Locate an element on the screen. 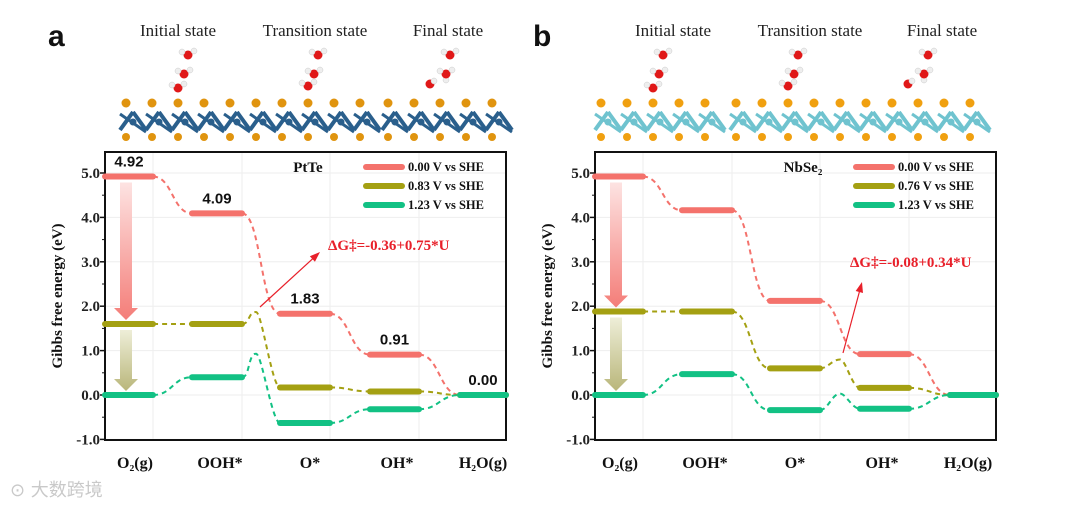 This screenshot has height=507, width=1080. legend-label: 0.76 V vs SHE is located at coordinates (936, 186).